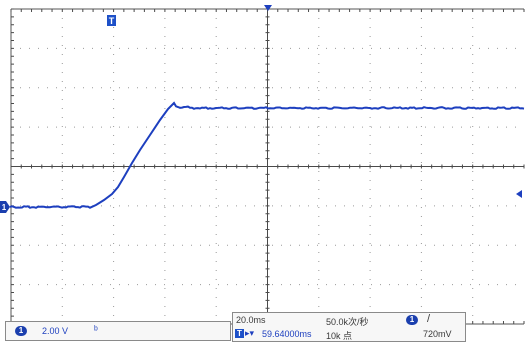 This screenshot has height=342, width=525. Describe the element at coordinates (287, 334) in the screenshot. I see `trigger-position: 59.64000ms` at that location.